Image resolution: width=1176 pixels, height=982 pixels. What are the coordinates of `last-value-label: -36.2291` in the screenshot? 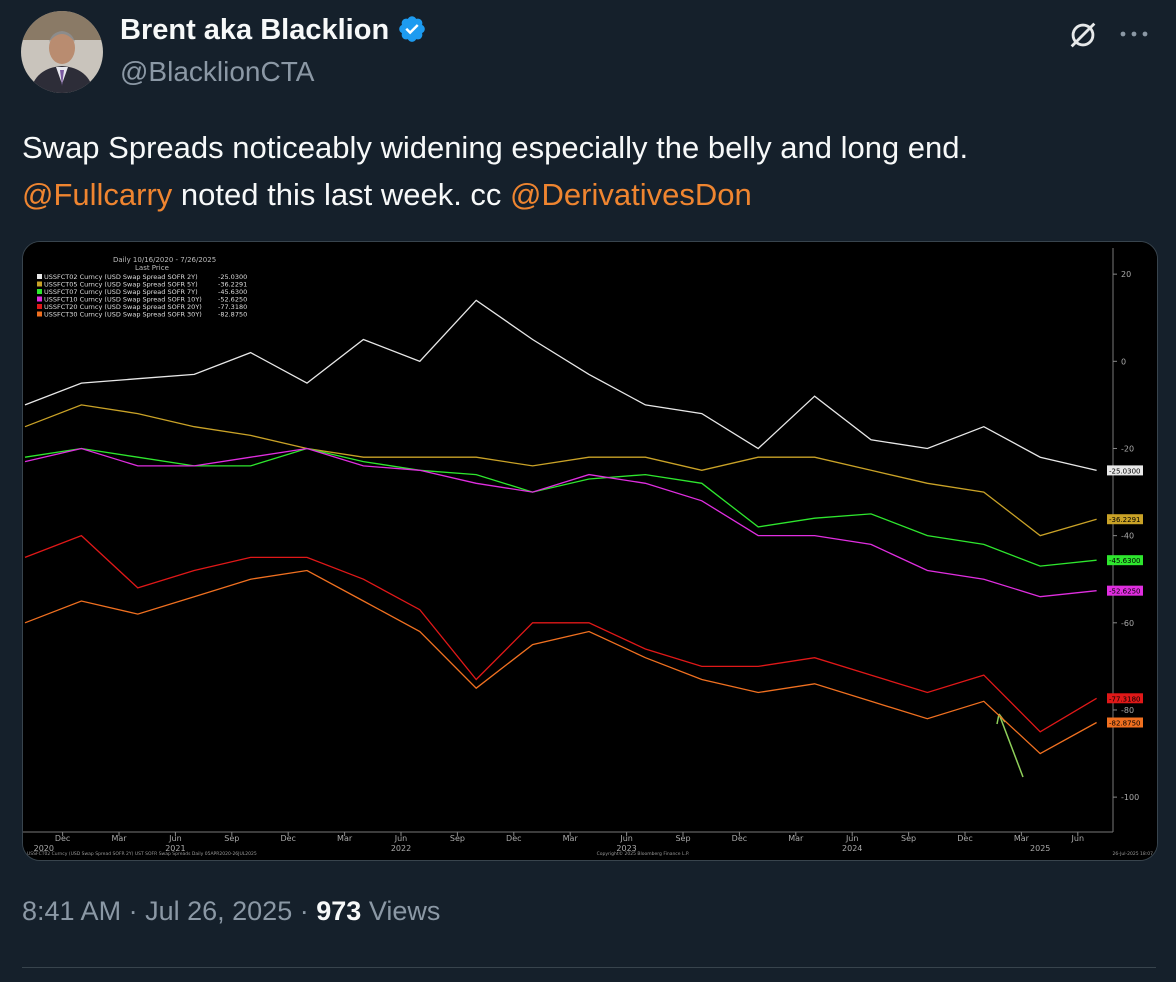 It's located at (1124, 520).